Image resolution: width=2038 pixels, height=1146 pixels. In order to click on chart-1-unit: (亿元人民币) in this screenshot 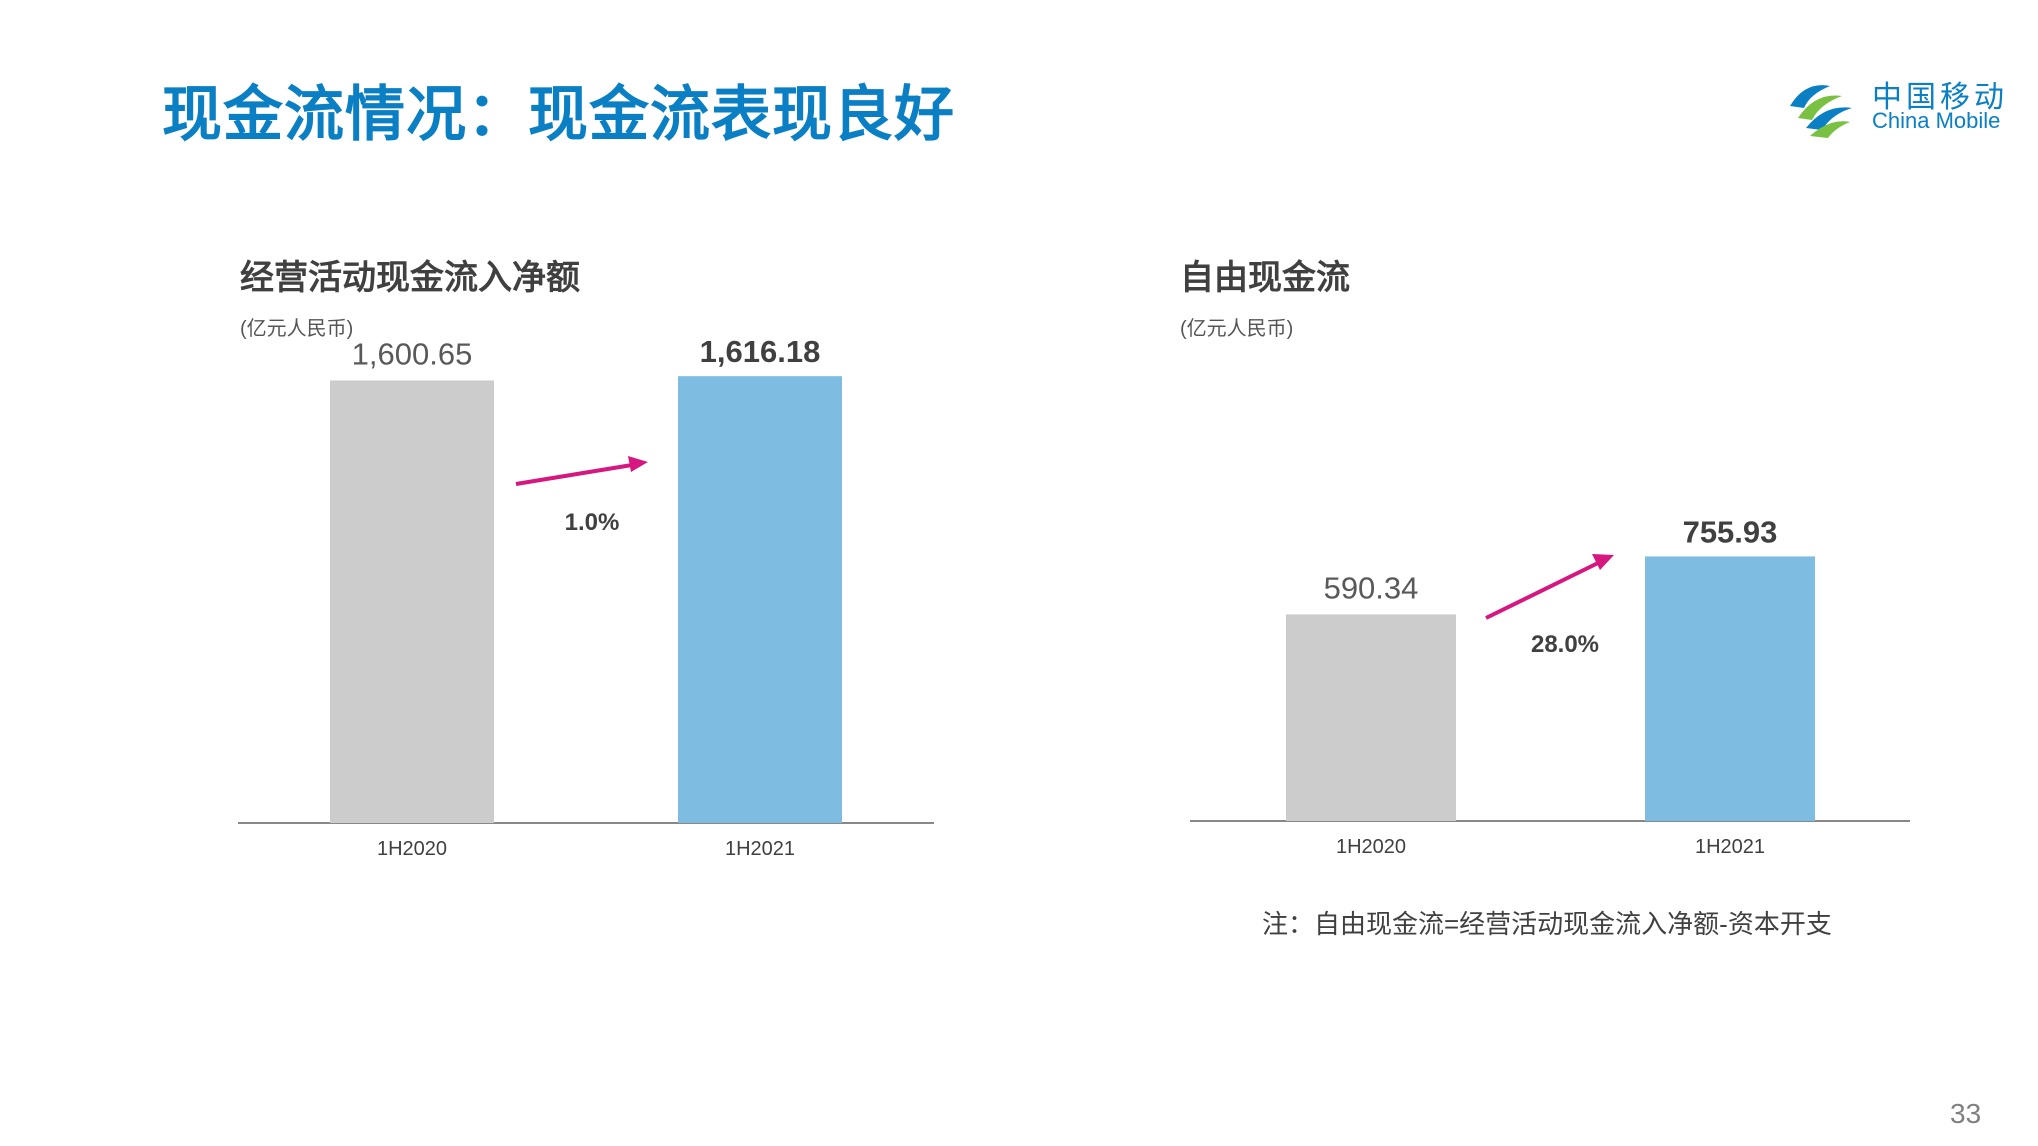, I will do `click(297, 329)`.